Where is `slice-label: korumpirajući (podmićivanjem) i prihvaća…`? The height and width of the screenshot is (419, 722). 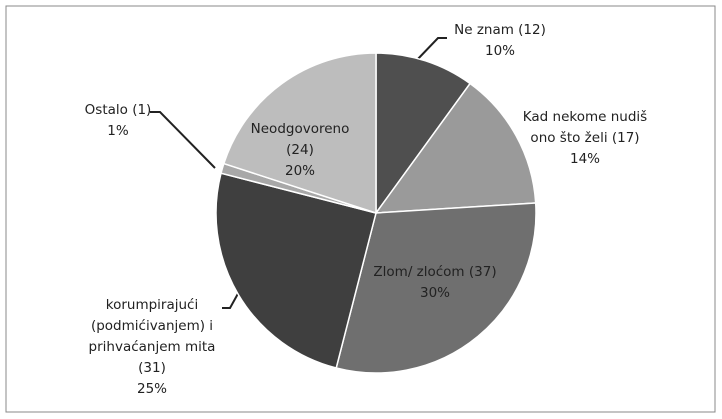
slice-label: korumpirajući (podmićivanjem) i prihvaća… is located at coordinates (152, 347).